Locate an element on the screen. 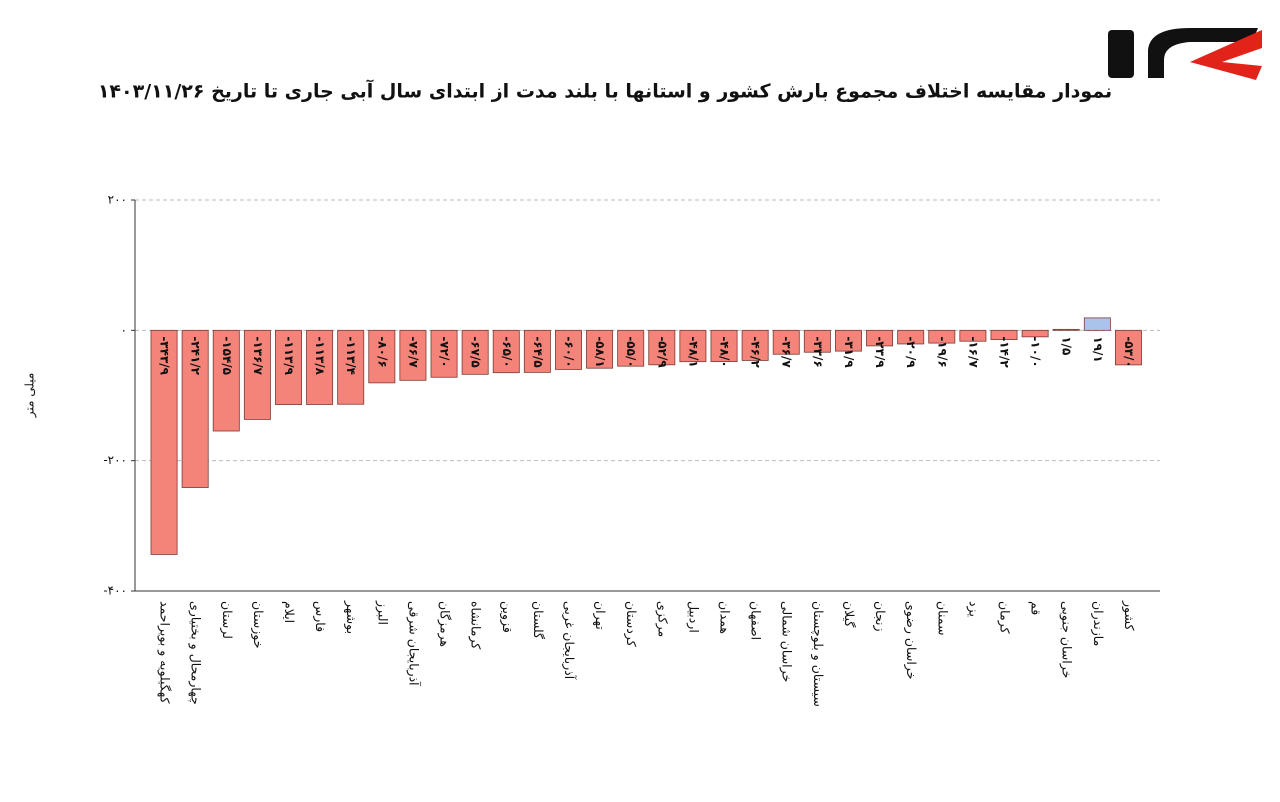 The width and height of the screenshot is (1280, 802). logo is located at coordinates (1185, 54).